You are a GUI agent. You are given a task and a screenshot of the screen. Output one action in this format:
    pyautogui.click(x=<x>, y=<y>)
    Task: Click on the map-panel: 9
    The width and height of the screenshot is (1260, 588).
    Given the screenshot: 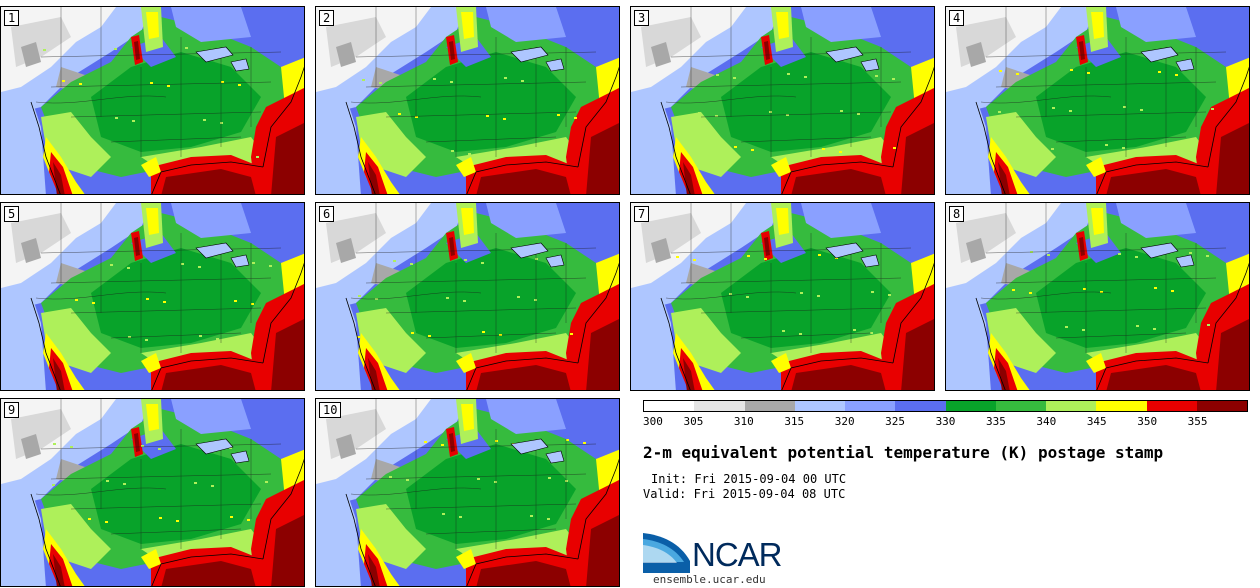 What is the action you would take?
    pyautogui.click(x=152, y=492)
    